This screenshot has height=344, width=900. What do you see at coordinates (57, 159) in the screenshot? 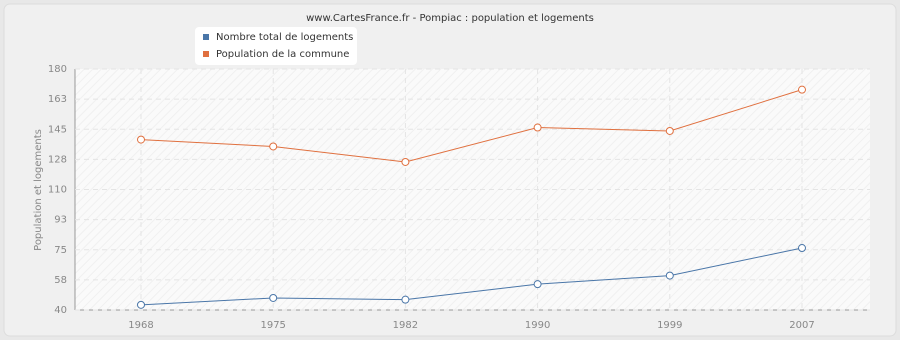
I see `y-tick-label: 128` at bounding box center [57, 159].